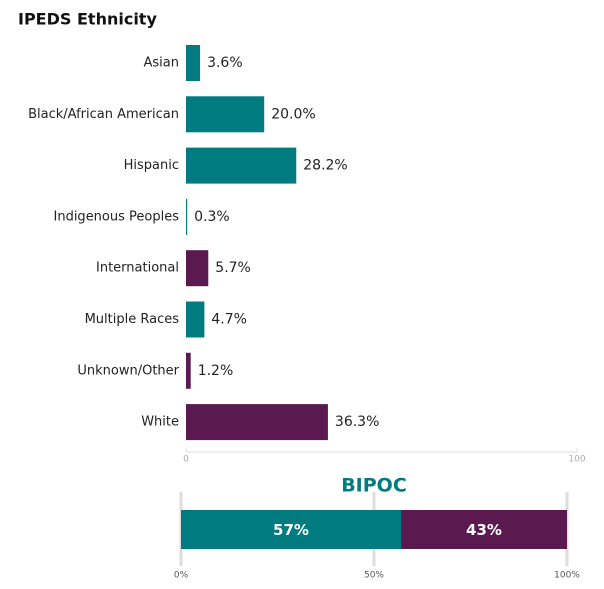  Describe the element at coordinates (212, 217) in the screenshot. I see `value-label: 0.3%` at that location.